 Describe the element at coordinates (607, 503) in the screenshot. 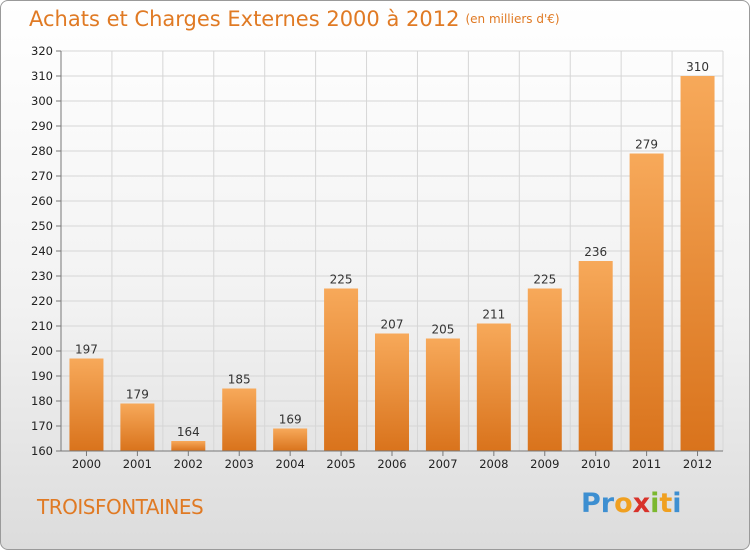

I see `logo-letter: r` at that location.